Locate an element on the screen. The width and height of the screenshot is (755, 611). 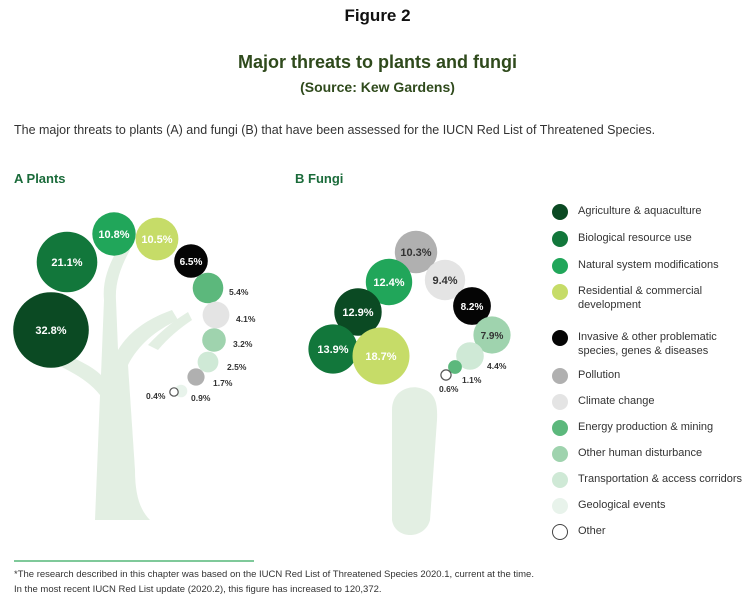
plant-data-label-0: 32.8% is located at coordinates (50, 331).